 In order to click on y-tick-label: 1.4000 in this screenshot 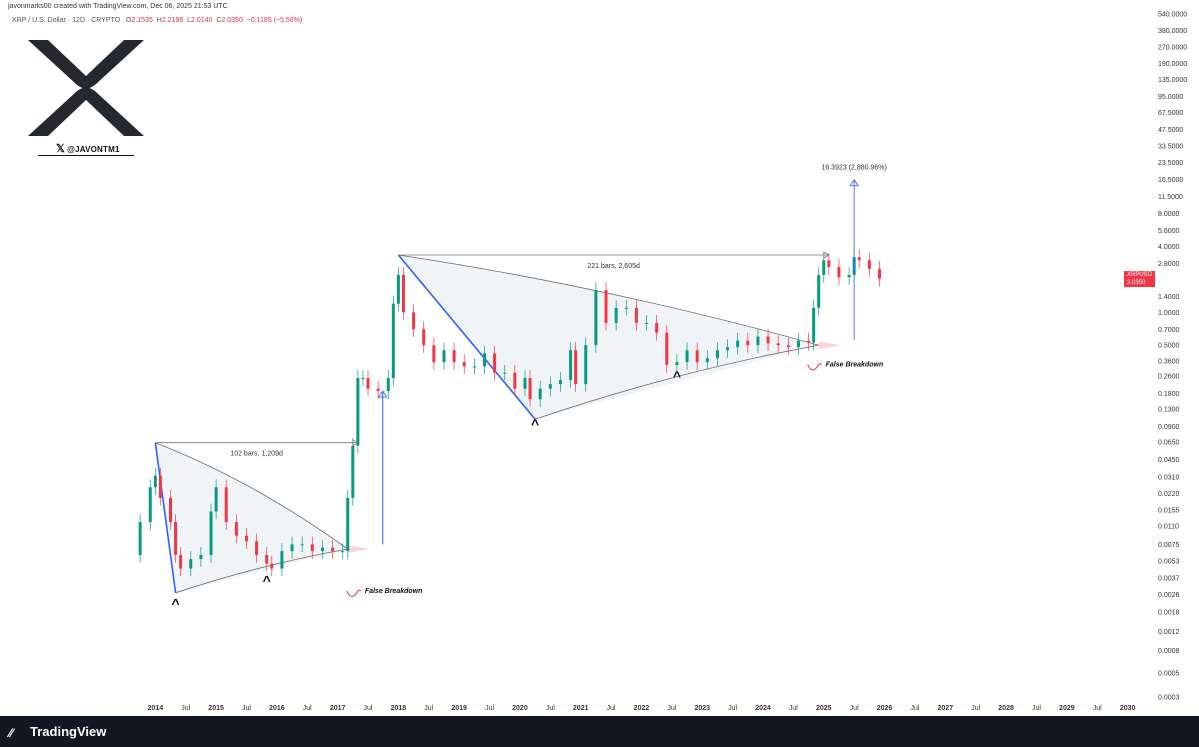, I will do `click(1169, 297)`.